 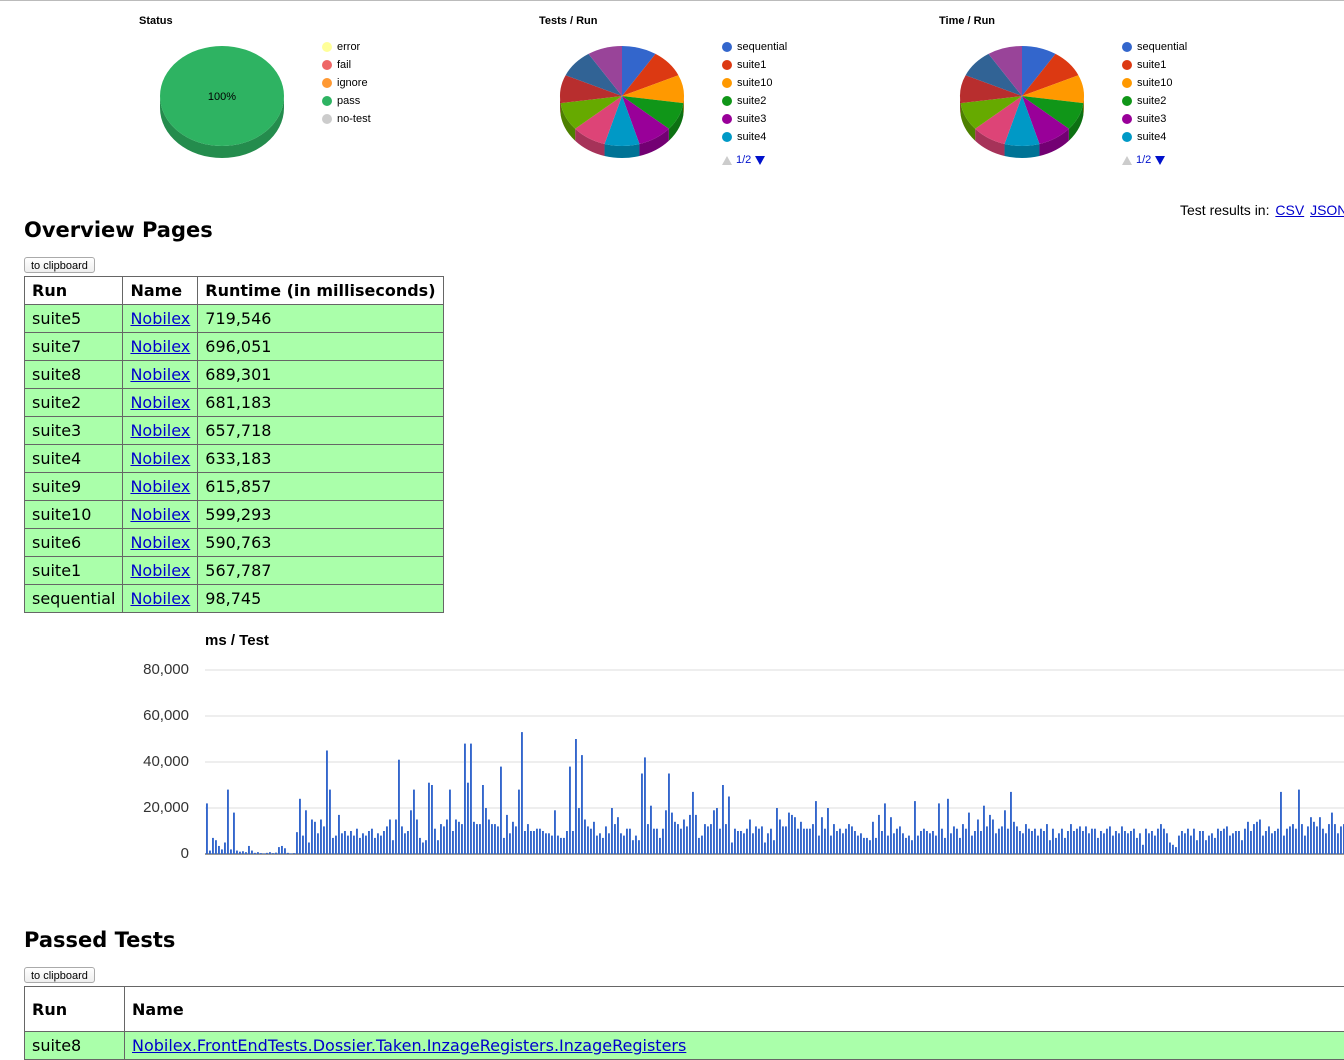 What do you see at coordinates (754, 137) in the screenshot?
I see `legend-item-suite4: suite4` at bounding box center [754, 137].